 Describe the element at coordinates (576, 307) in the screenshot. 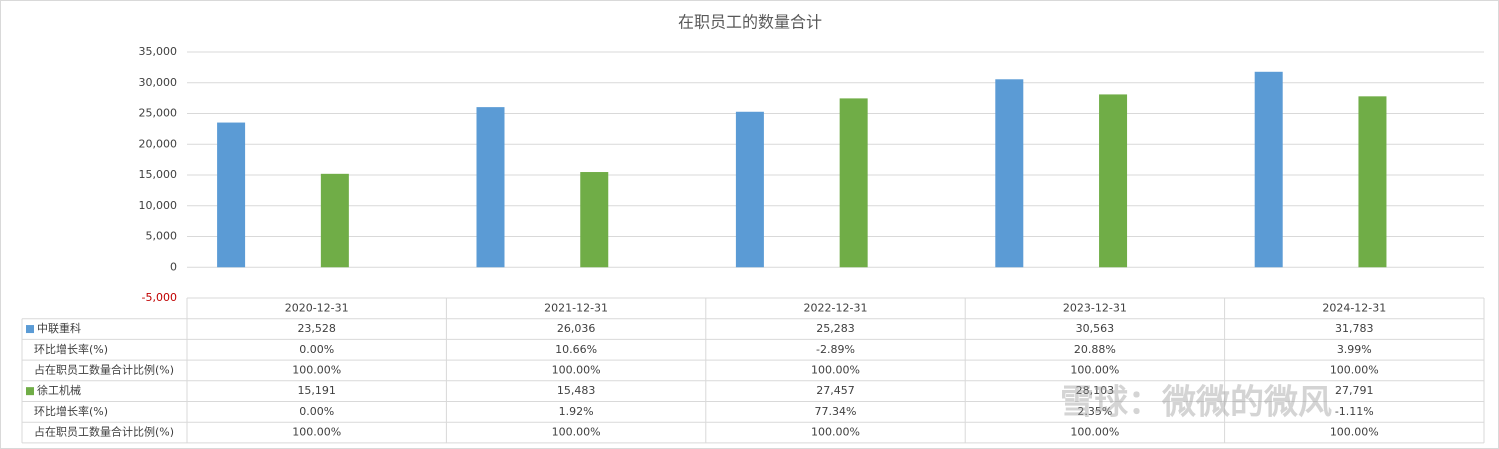

I see `x-tick-label: 2021-12-31` at that location.